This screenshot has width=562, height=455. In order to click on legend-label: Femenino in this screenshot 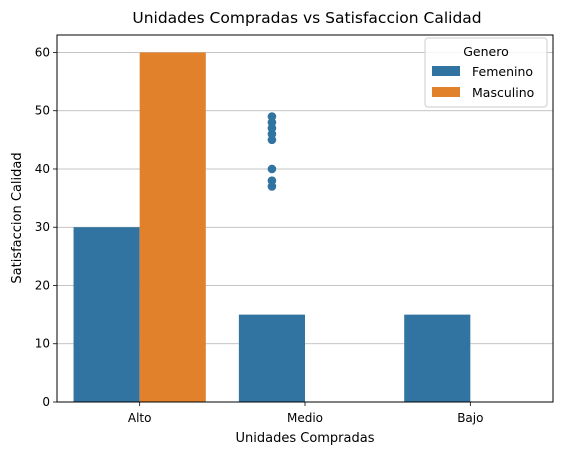, I will do `click(502, 71)`.